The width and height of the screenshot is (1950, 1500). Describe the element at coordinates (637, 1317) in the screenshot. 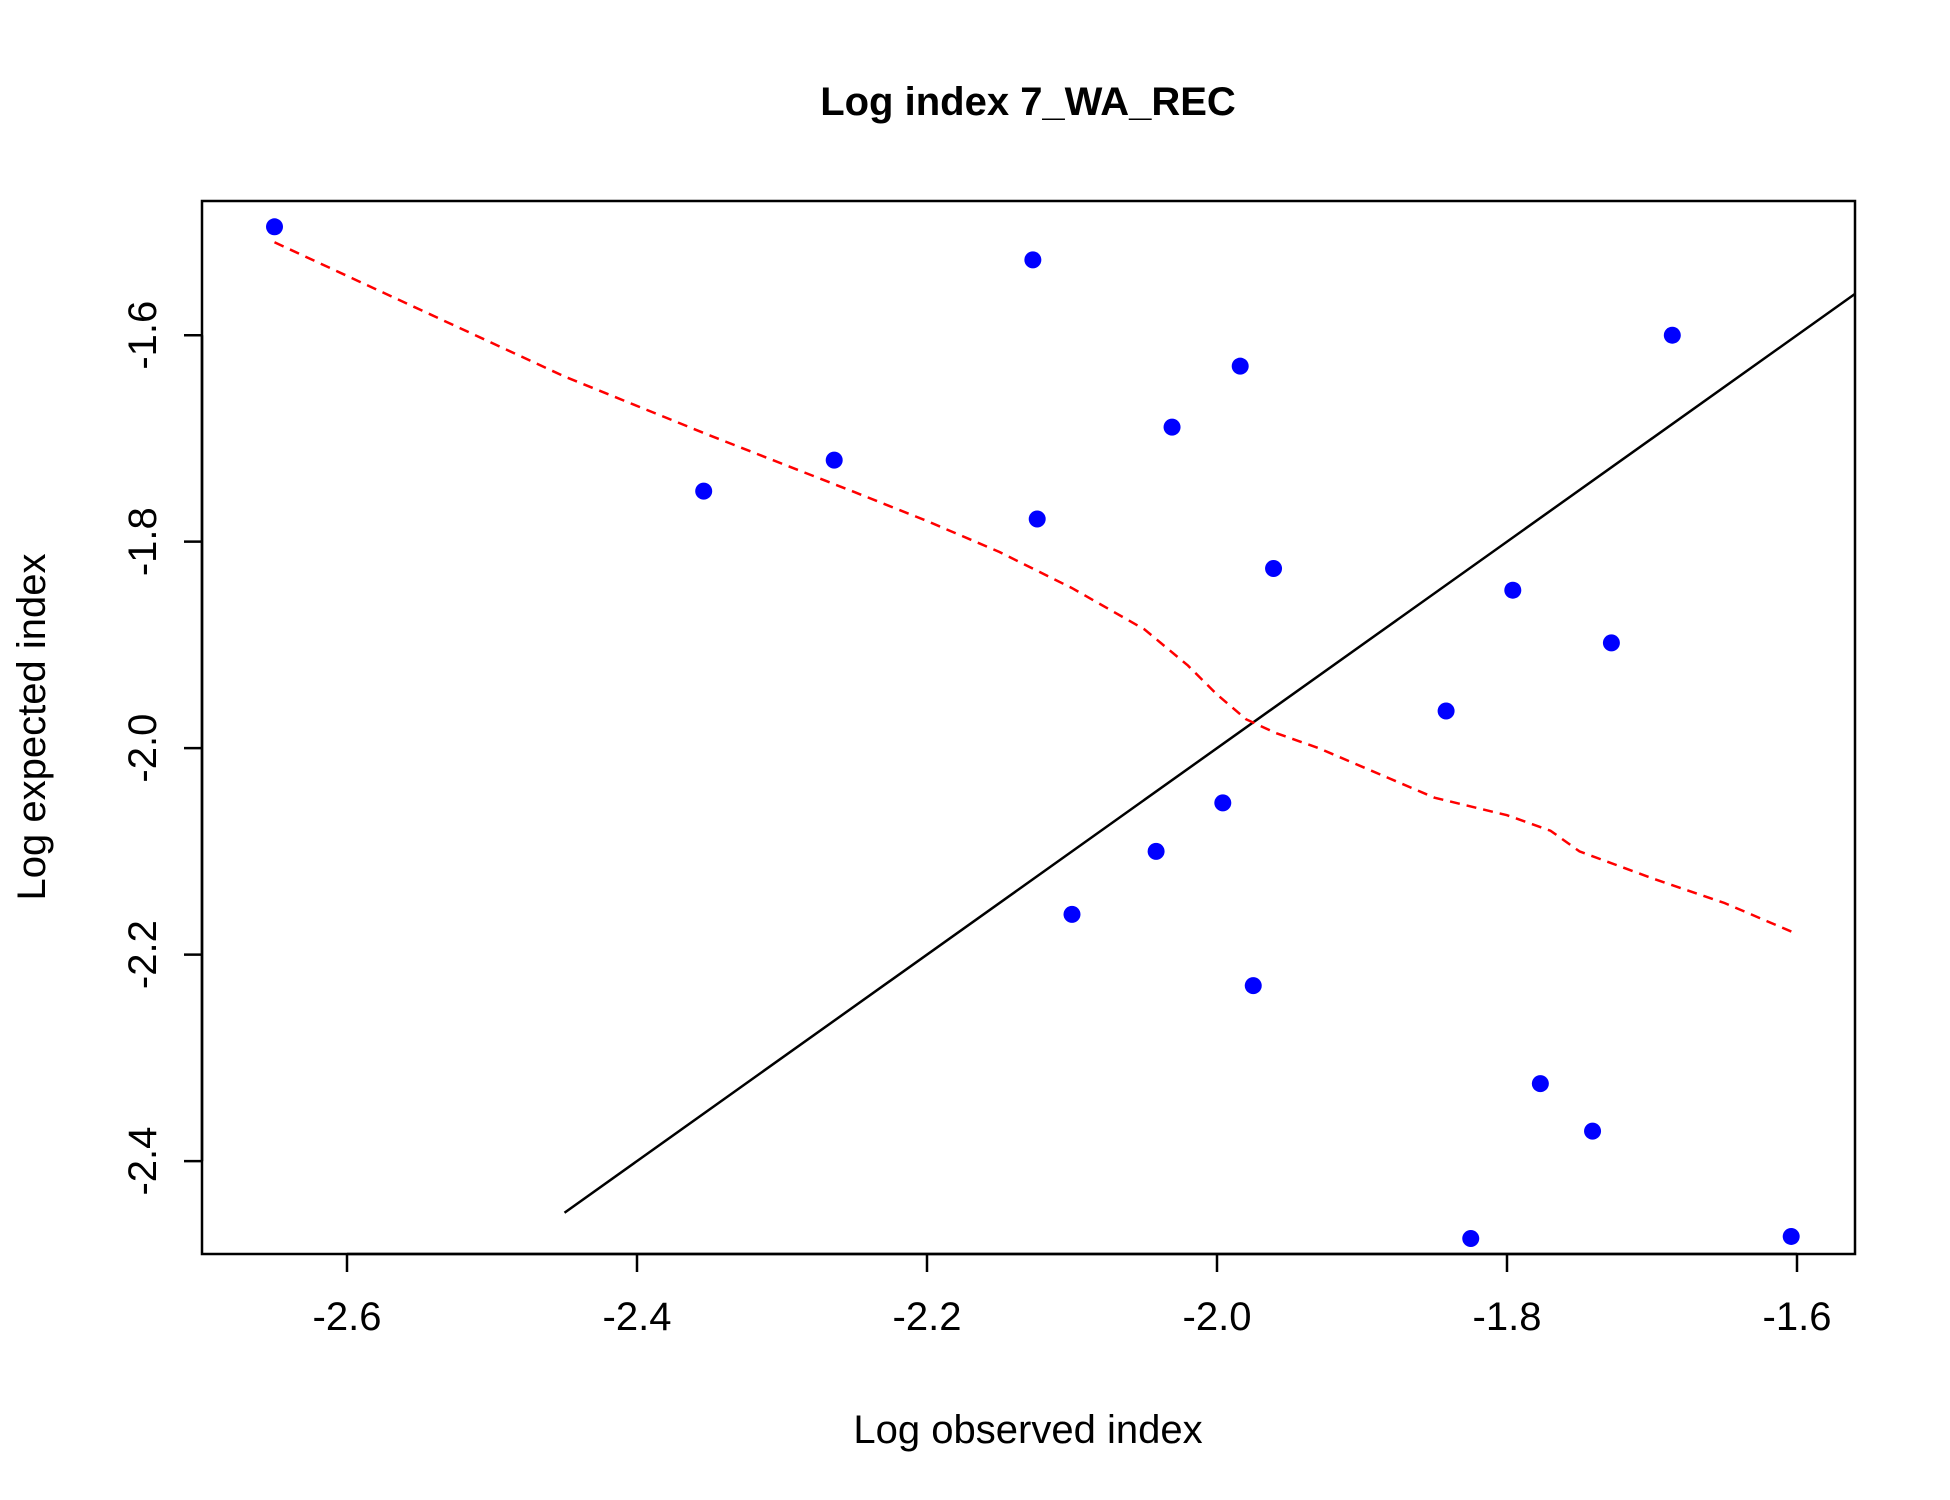

I see `x-tick-label: -2.4` at that location.